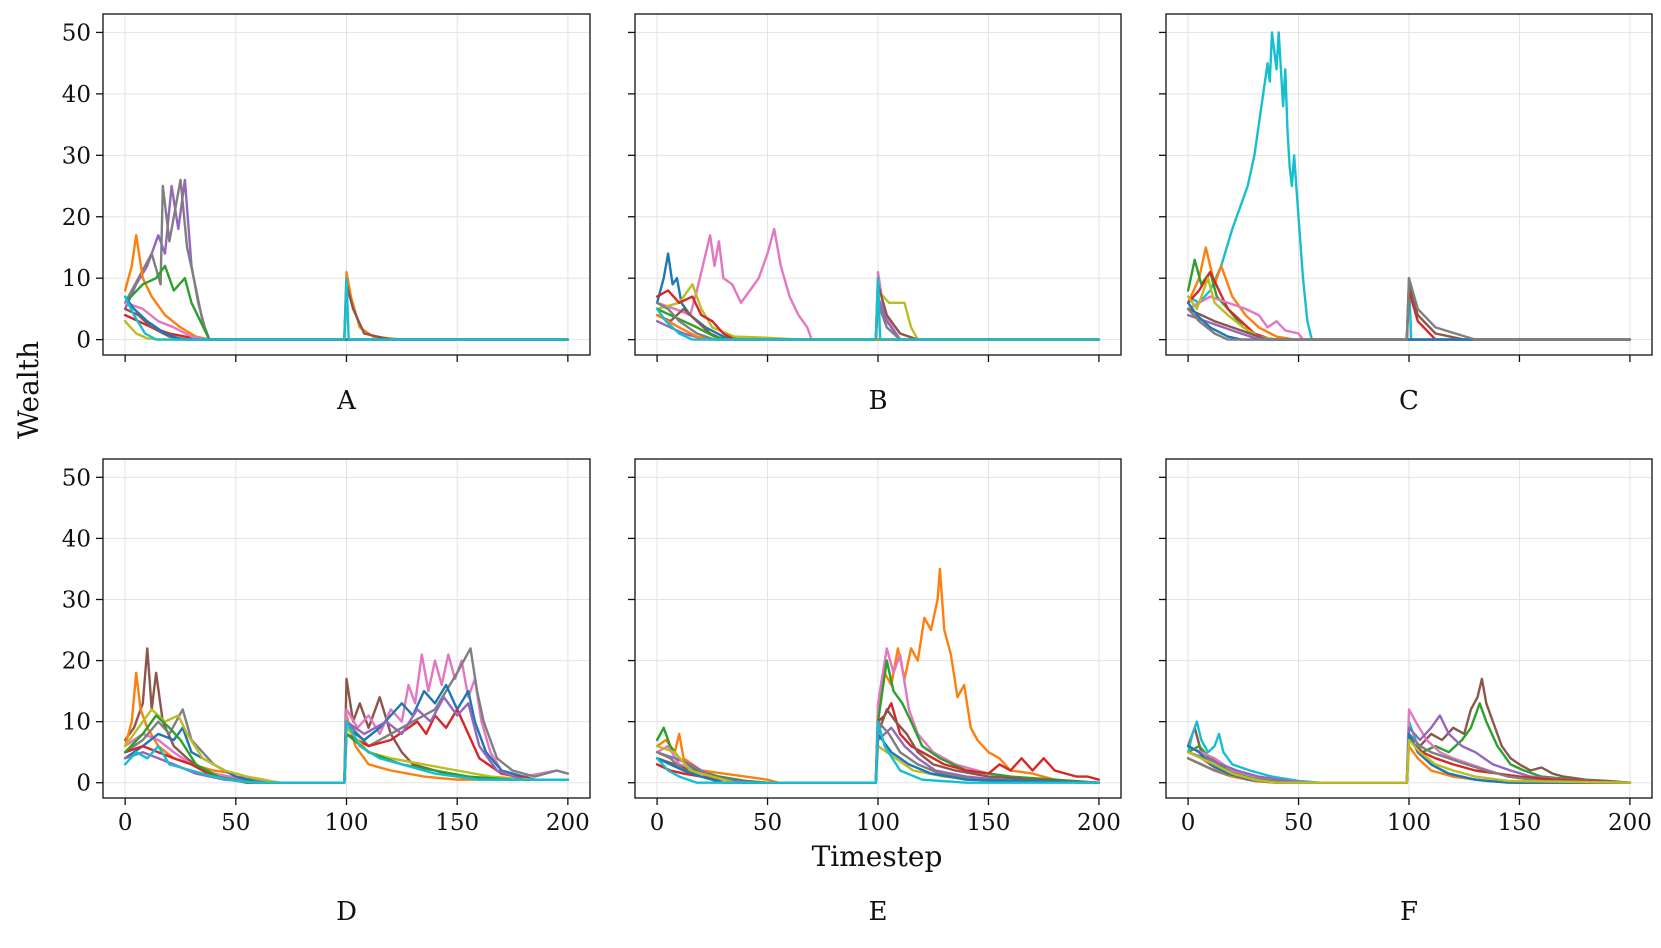 This screenshot has height=948, width=1661. I want to click on panel-label: F, so click(1409, 912).